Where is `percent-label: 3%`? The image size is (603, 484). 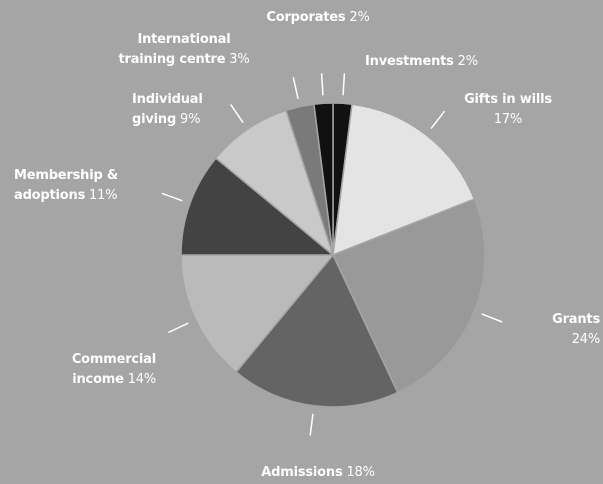 percent-label: 3% is located at coordinates (239, 59).